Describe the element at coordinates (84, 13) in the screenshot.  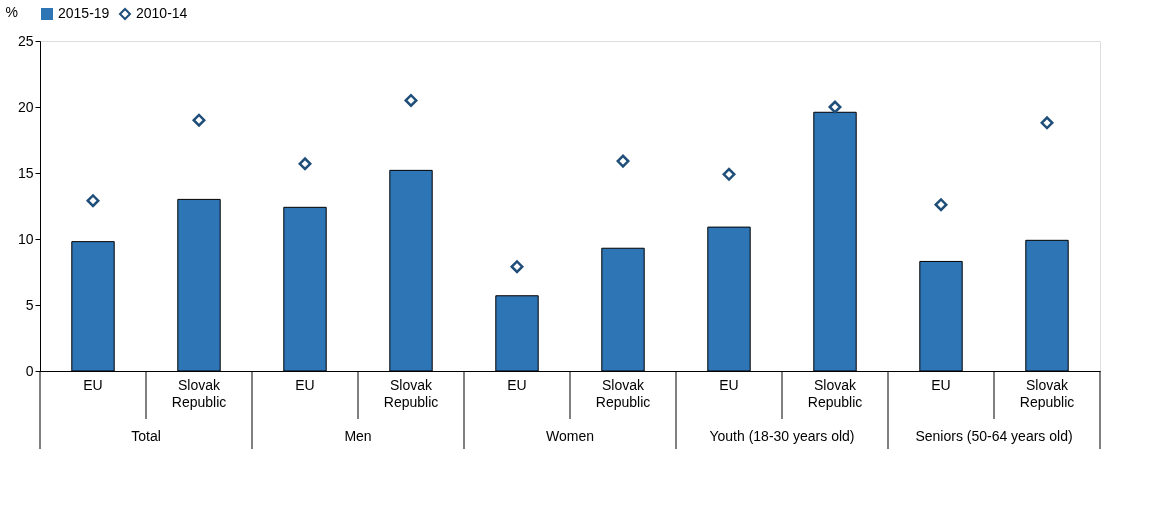
I see `legend-label: 2015-19` at that location.